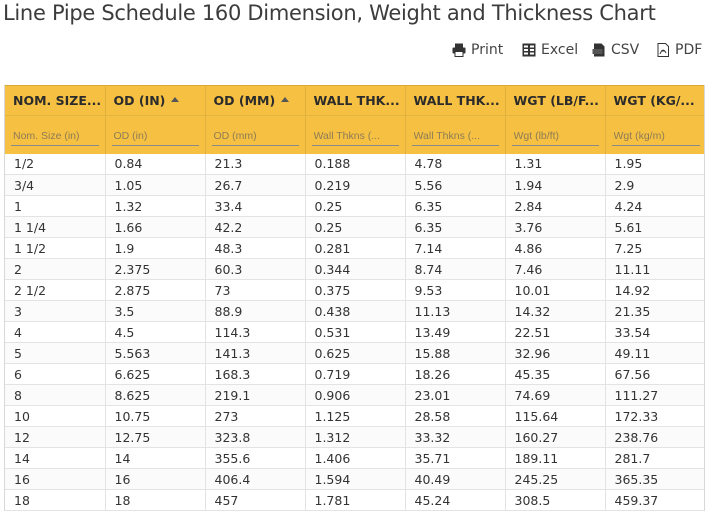  What do you see at coordinates (654, 458) in the screenshot?
I see `table-cell: 281.7` at bounding box center [654, 458].